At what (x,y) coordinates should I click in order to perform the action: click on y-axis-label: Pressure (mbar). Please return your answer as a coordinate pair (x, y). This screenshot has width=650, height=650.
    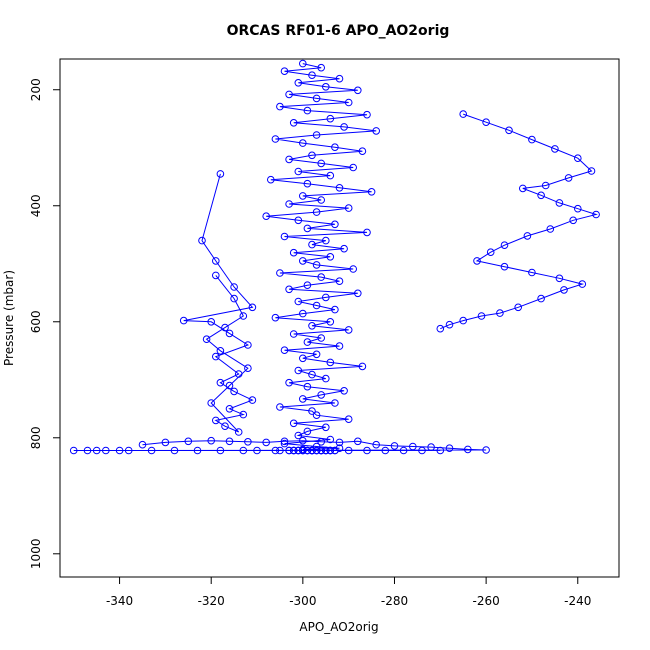
    Looking at the image, I should click on (9, 318).